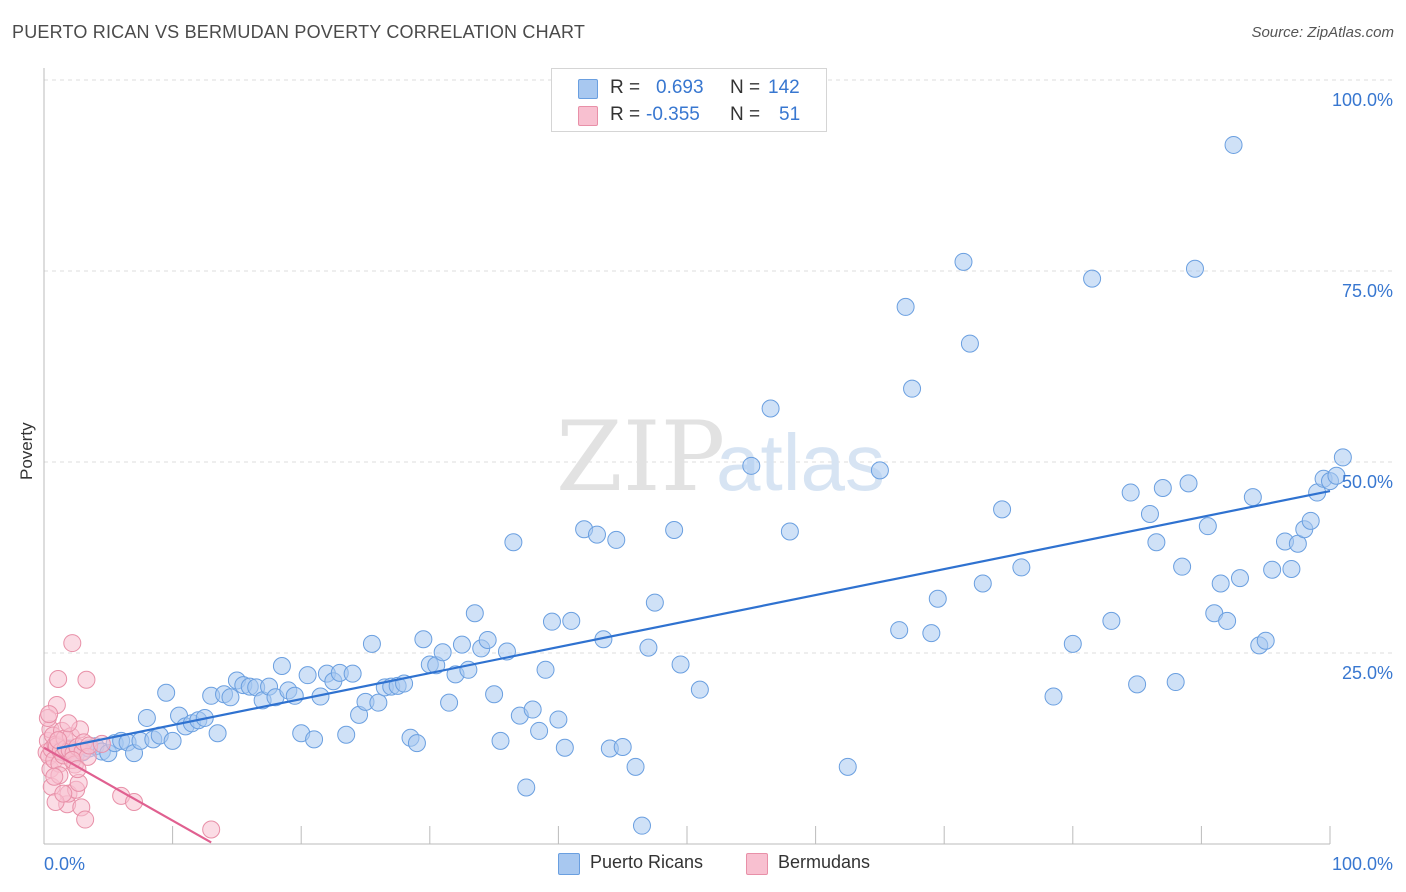  Describe the element at coordinates (588, 89) in the screenshot. I see `legend-swatch-blue` at that location.